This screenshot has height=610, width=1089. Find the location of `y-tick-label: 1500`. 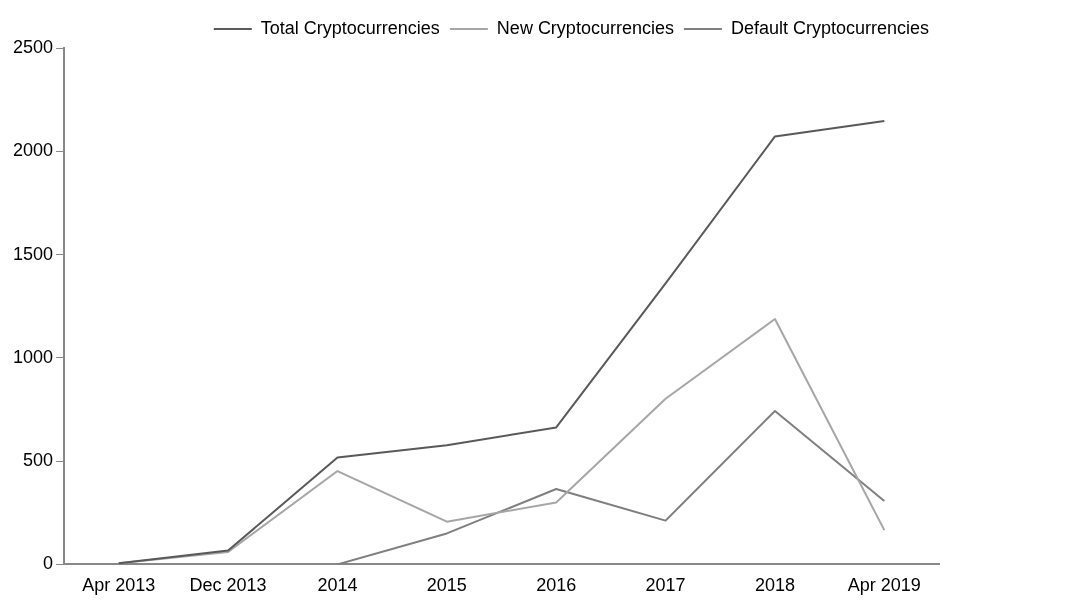

y-tick-label: 1500 is located at coordinates (33, 253).